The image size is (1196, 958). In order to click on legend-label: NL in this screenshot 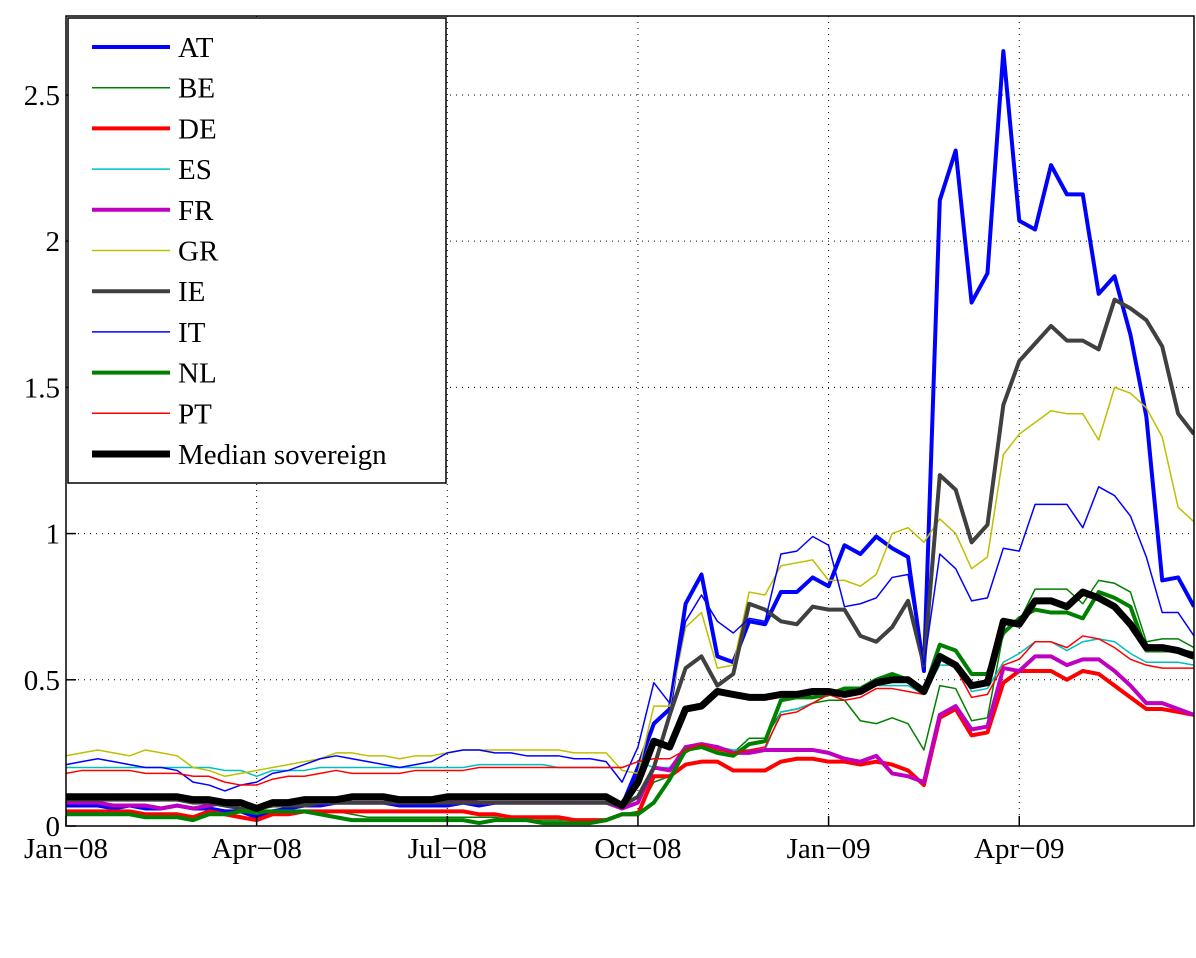, I will do `click(197, 374)`.